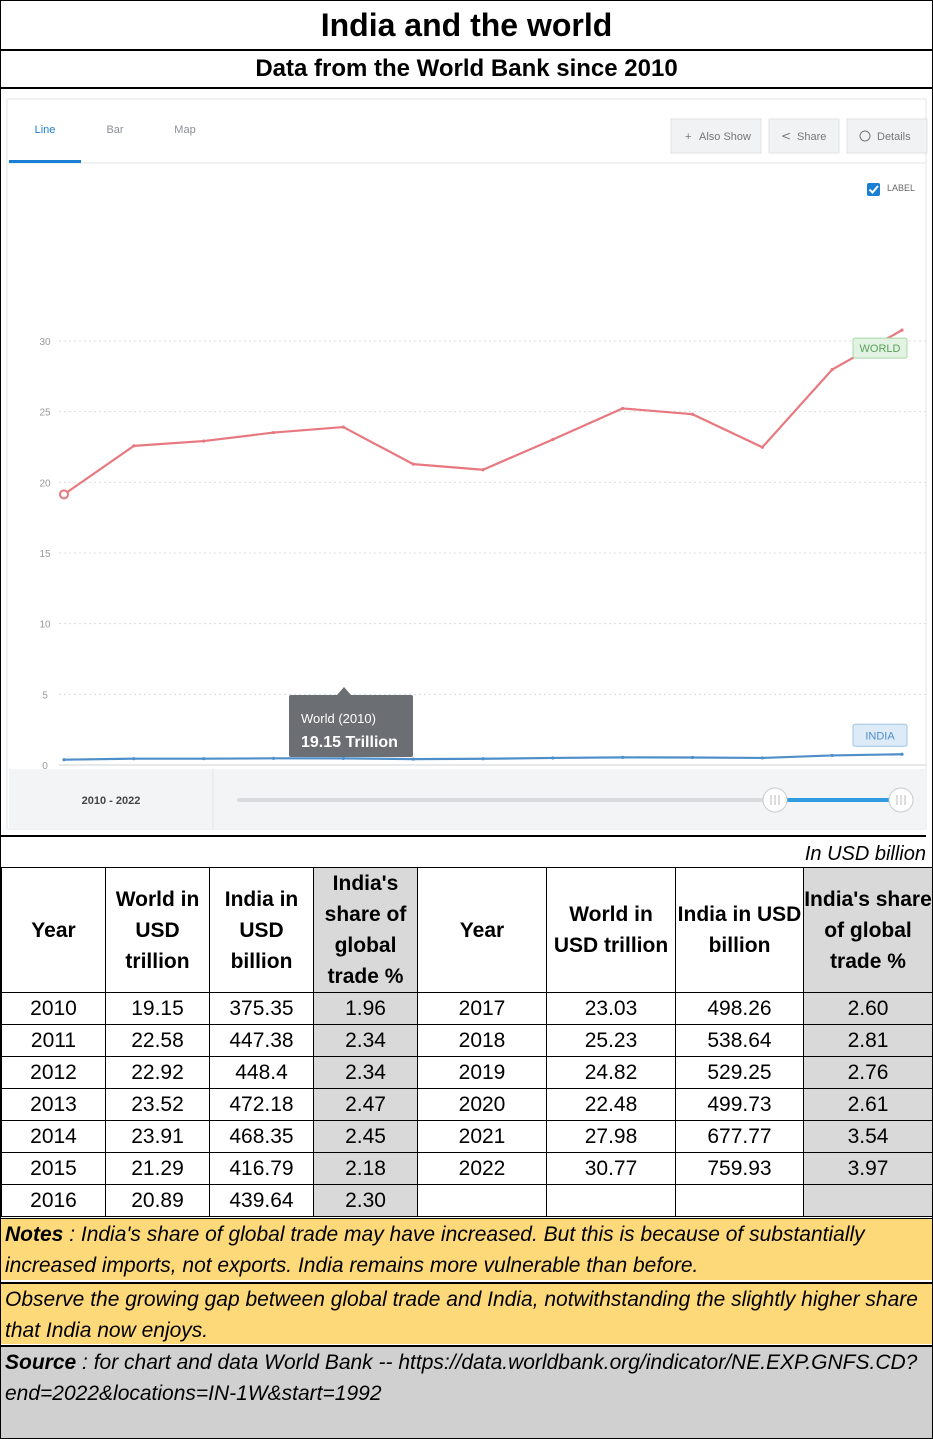  I want to click on cell-share: 2.81, so click(868, 1040).